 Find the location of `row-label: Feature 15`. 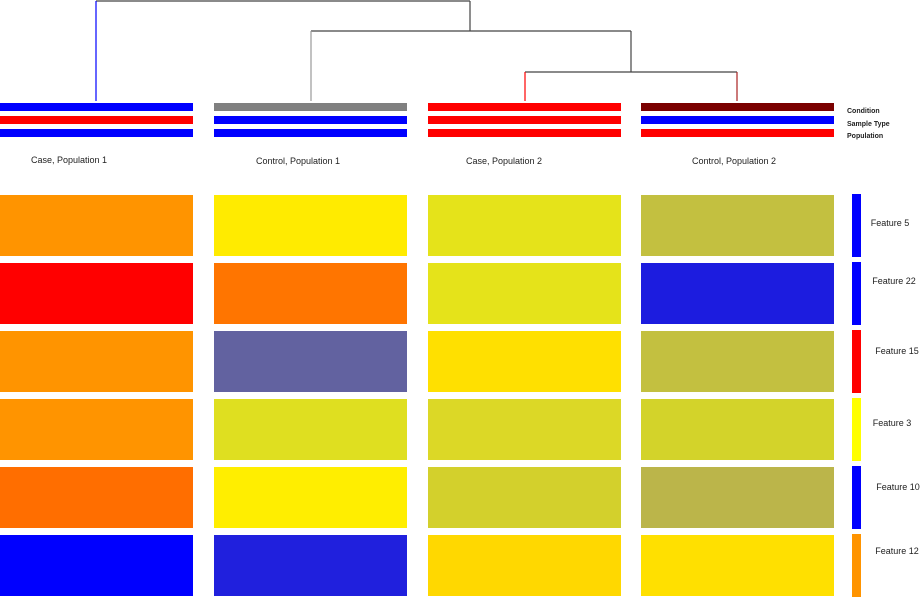

row-label: Feature 15 is located at coordinates (897, 351).